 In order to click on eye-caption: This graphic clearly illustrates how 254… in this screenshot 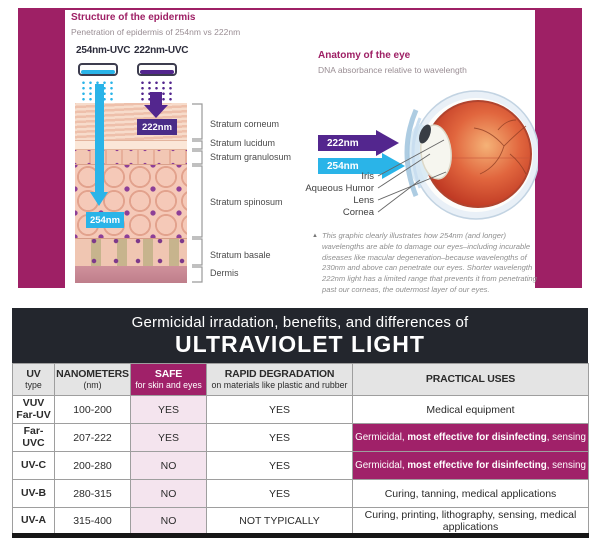, I will do `click(429, 262)`.